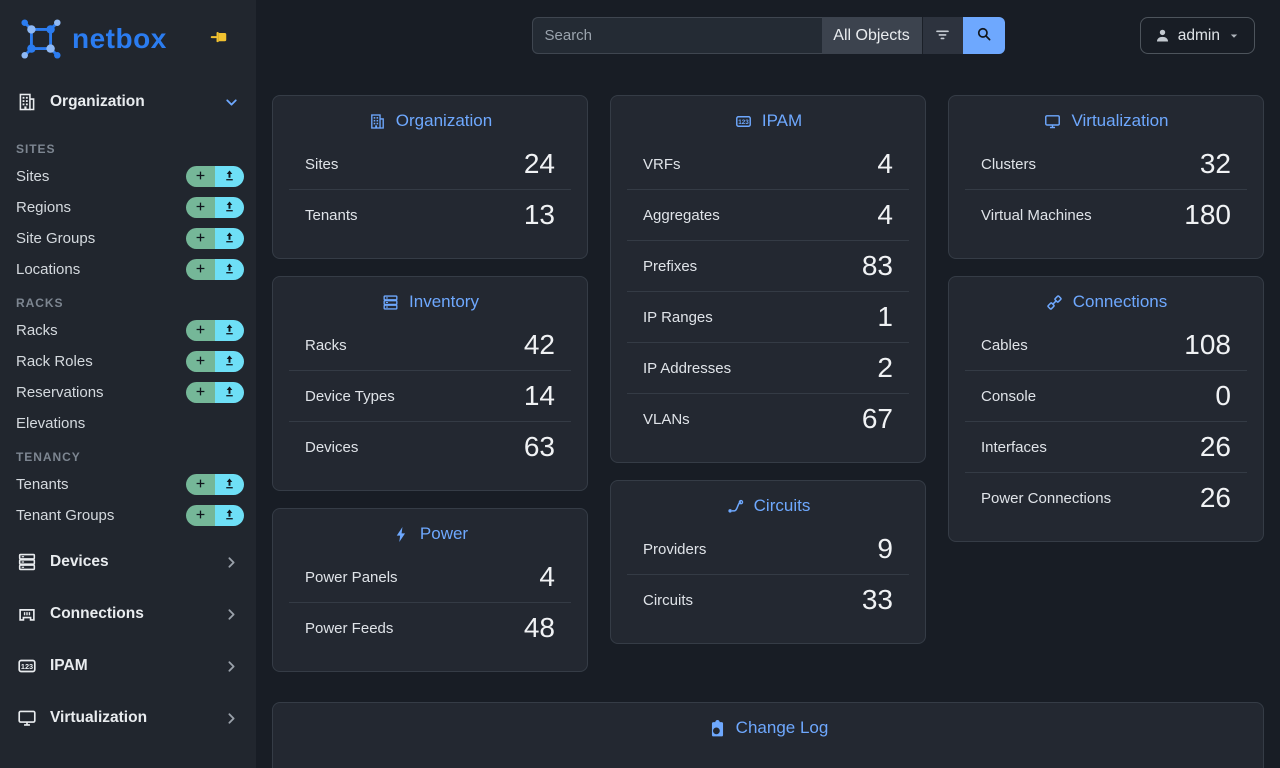  I want to click on card-title-row: 123 IPAM, so click(768, 117).